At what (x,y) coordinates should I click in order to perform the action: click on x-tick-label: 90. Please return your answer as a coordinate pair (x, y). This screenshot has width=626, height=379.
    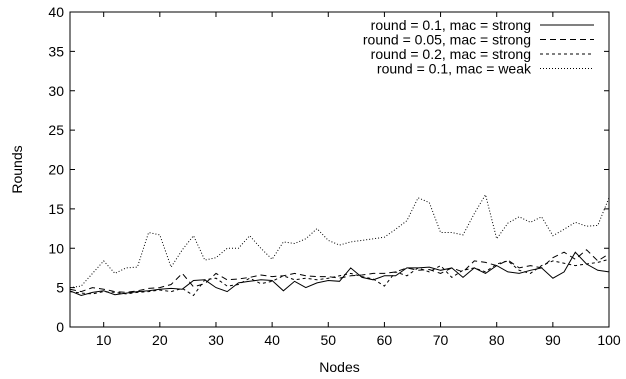
    Looking at the image, I should click on (553, 340).